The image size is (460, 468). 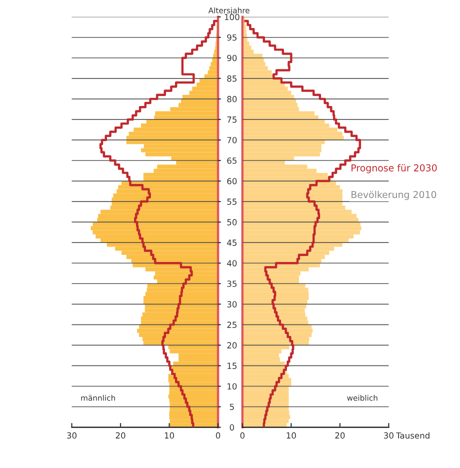 What do you see at coordinates (232, 366) in the screenshot?
I see `y-tick-label: 15` at bounding box center [232, 366].